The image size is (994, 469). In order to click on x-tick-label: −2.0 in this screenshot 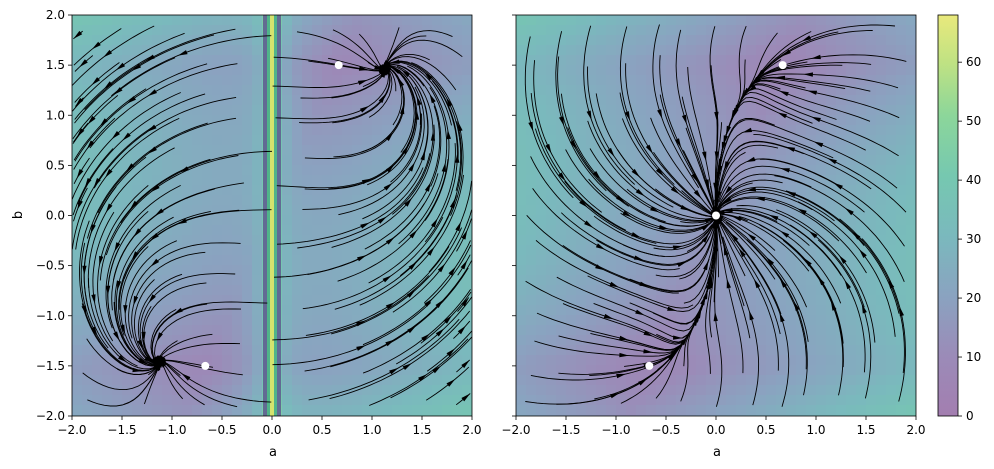, I will do `click(71, 430)`.